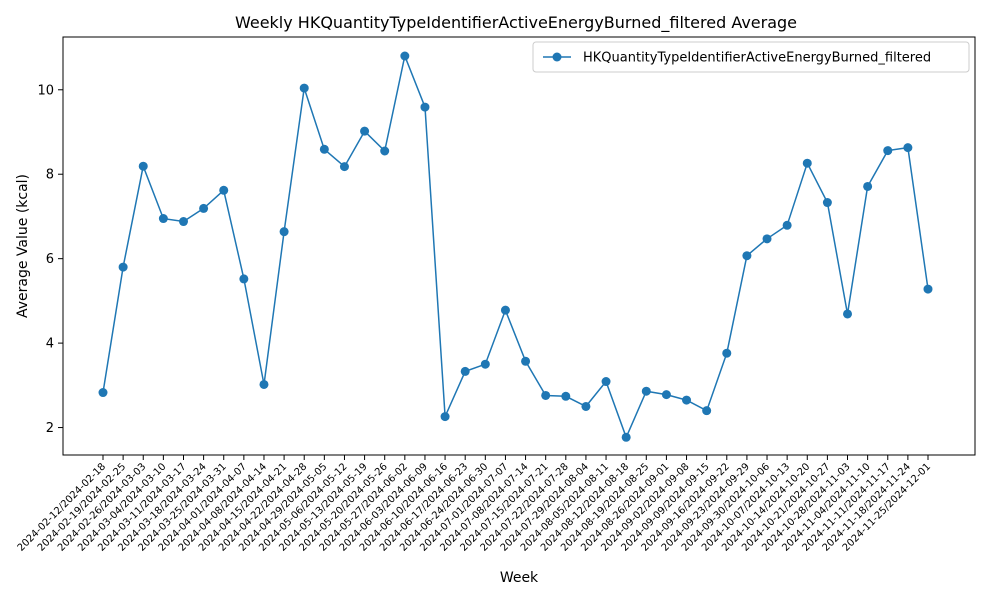  What do you see at coordinates (557, 57) in the screenshot?
I see `legend-marker-swatch` at bounding box center [557, 57].